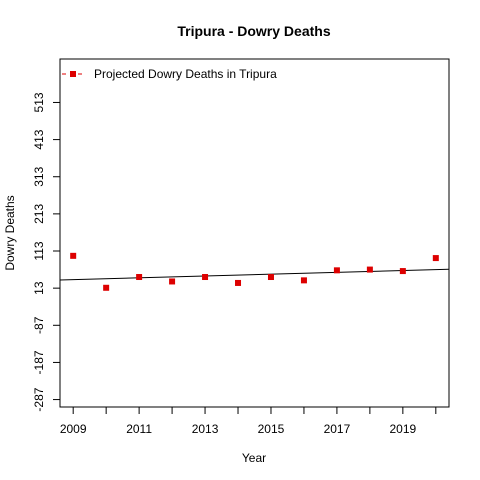 The width and height of the screenshot is (480, 480). Describe the element at coordinates (402, 429) in the screenshot. I see `x-tick-label: 2019` at that location.